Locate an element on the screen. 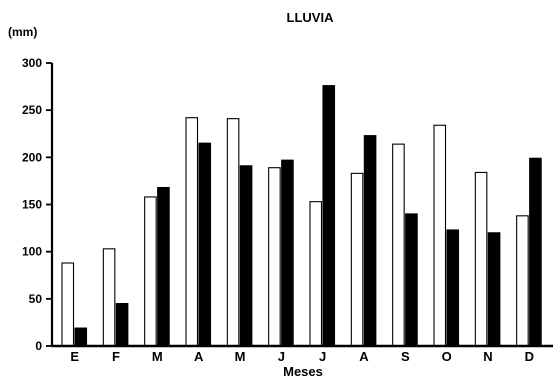 The image size is (555, 386). chart-title: LLUVIA is located at coordinates (311, 17).